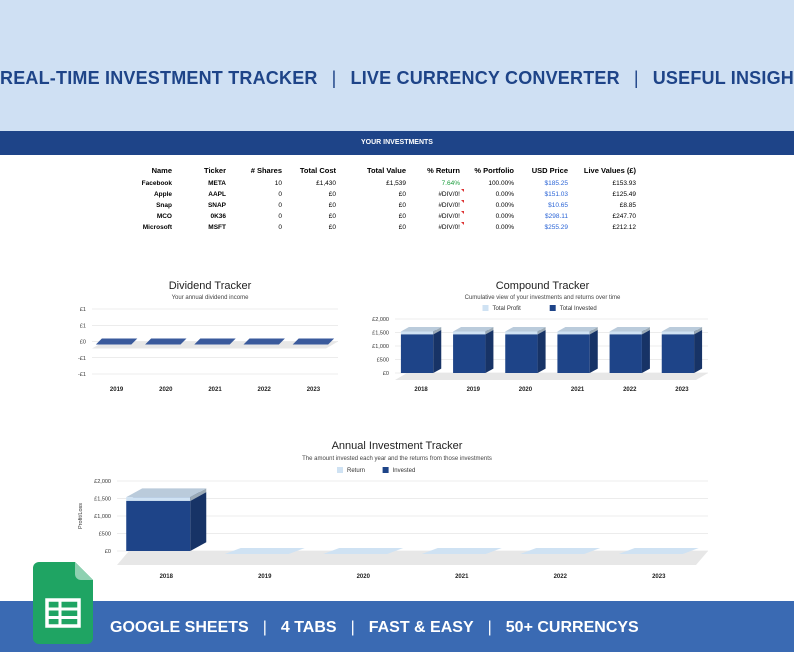 The width and height of the screenshot is (794, 652). Describe the element at coordinates (494, 170) in the screenshot. I see `column-header-portfolio: % Portfolio` at that location.